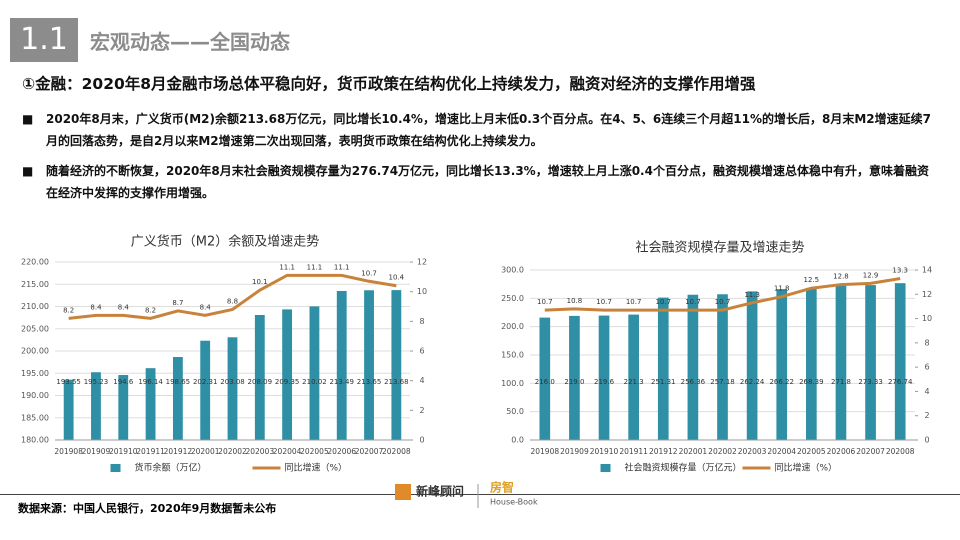  Describe the element at coordinates (396, 382) in the screenshot. I see `data-label: 213.68` at that location.